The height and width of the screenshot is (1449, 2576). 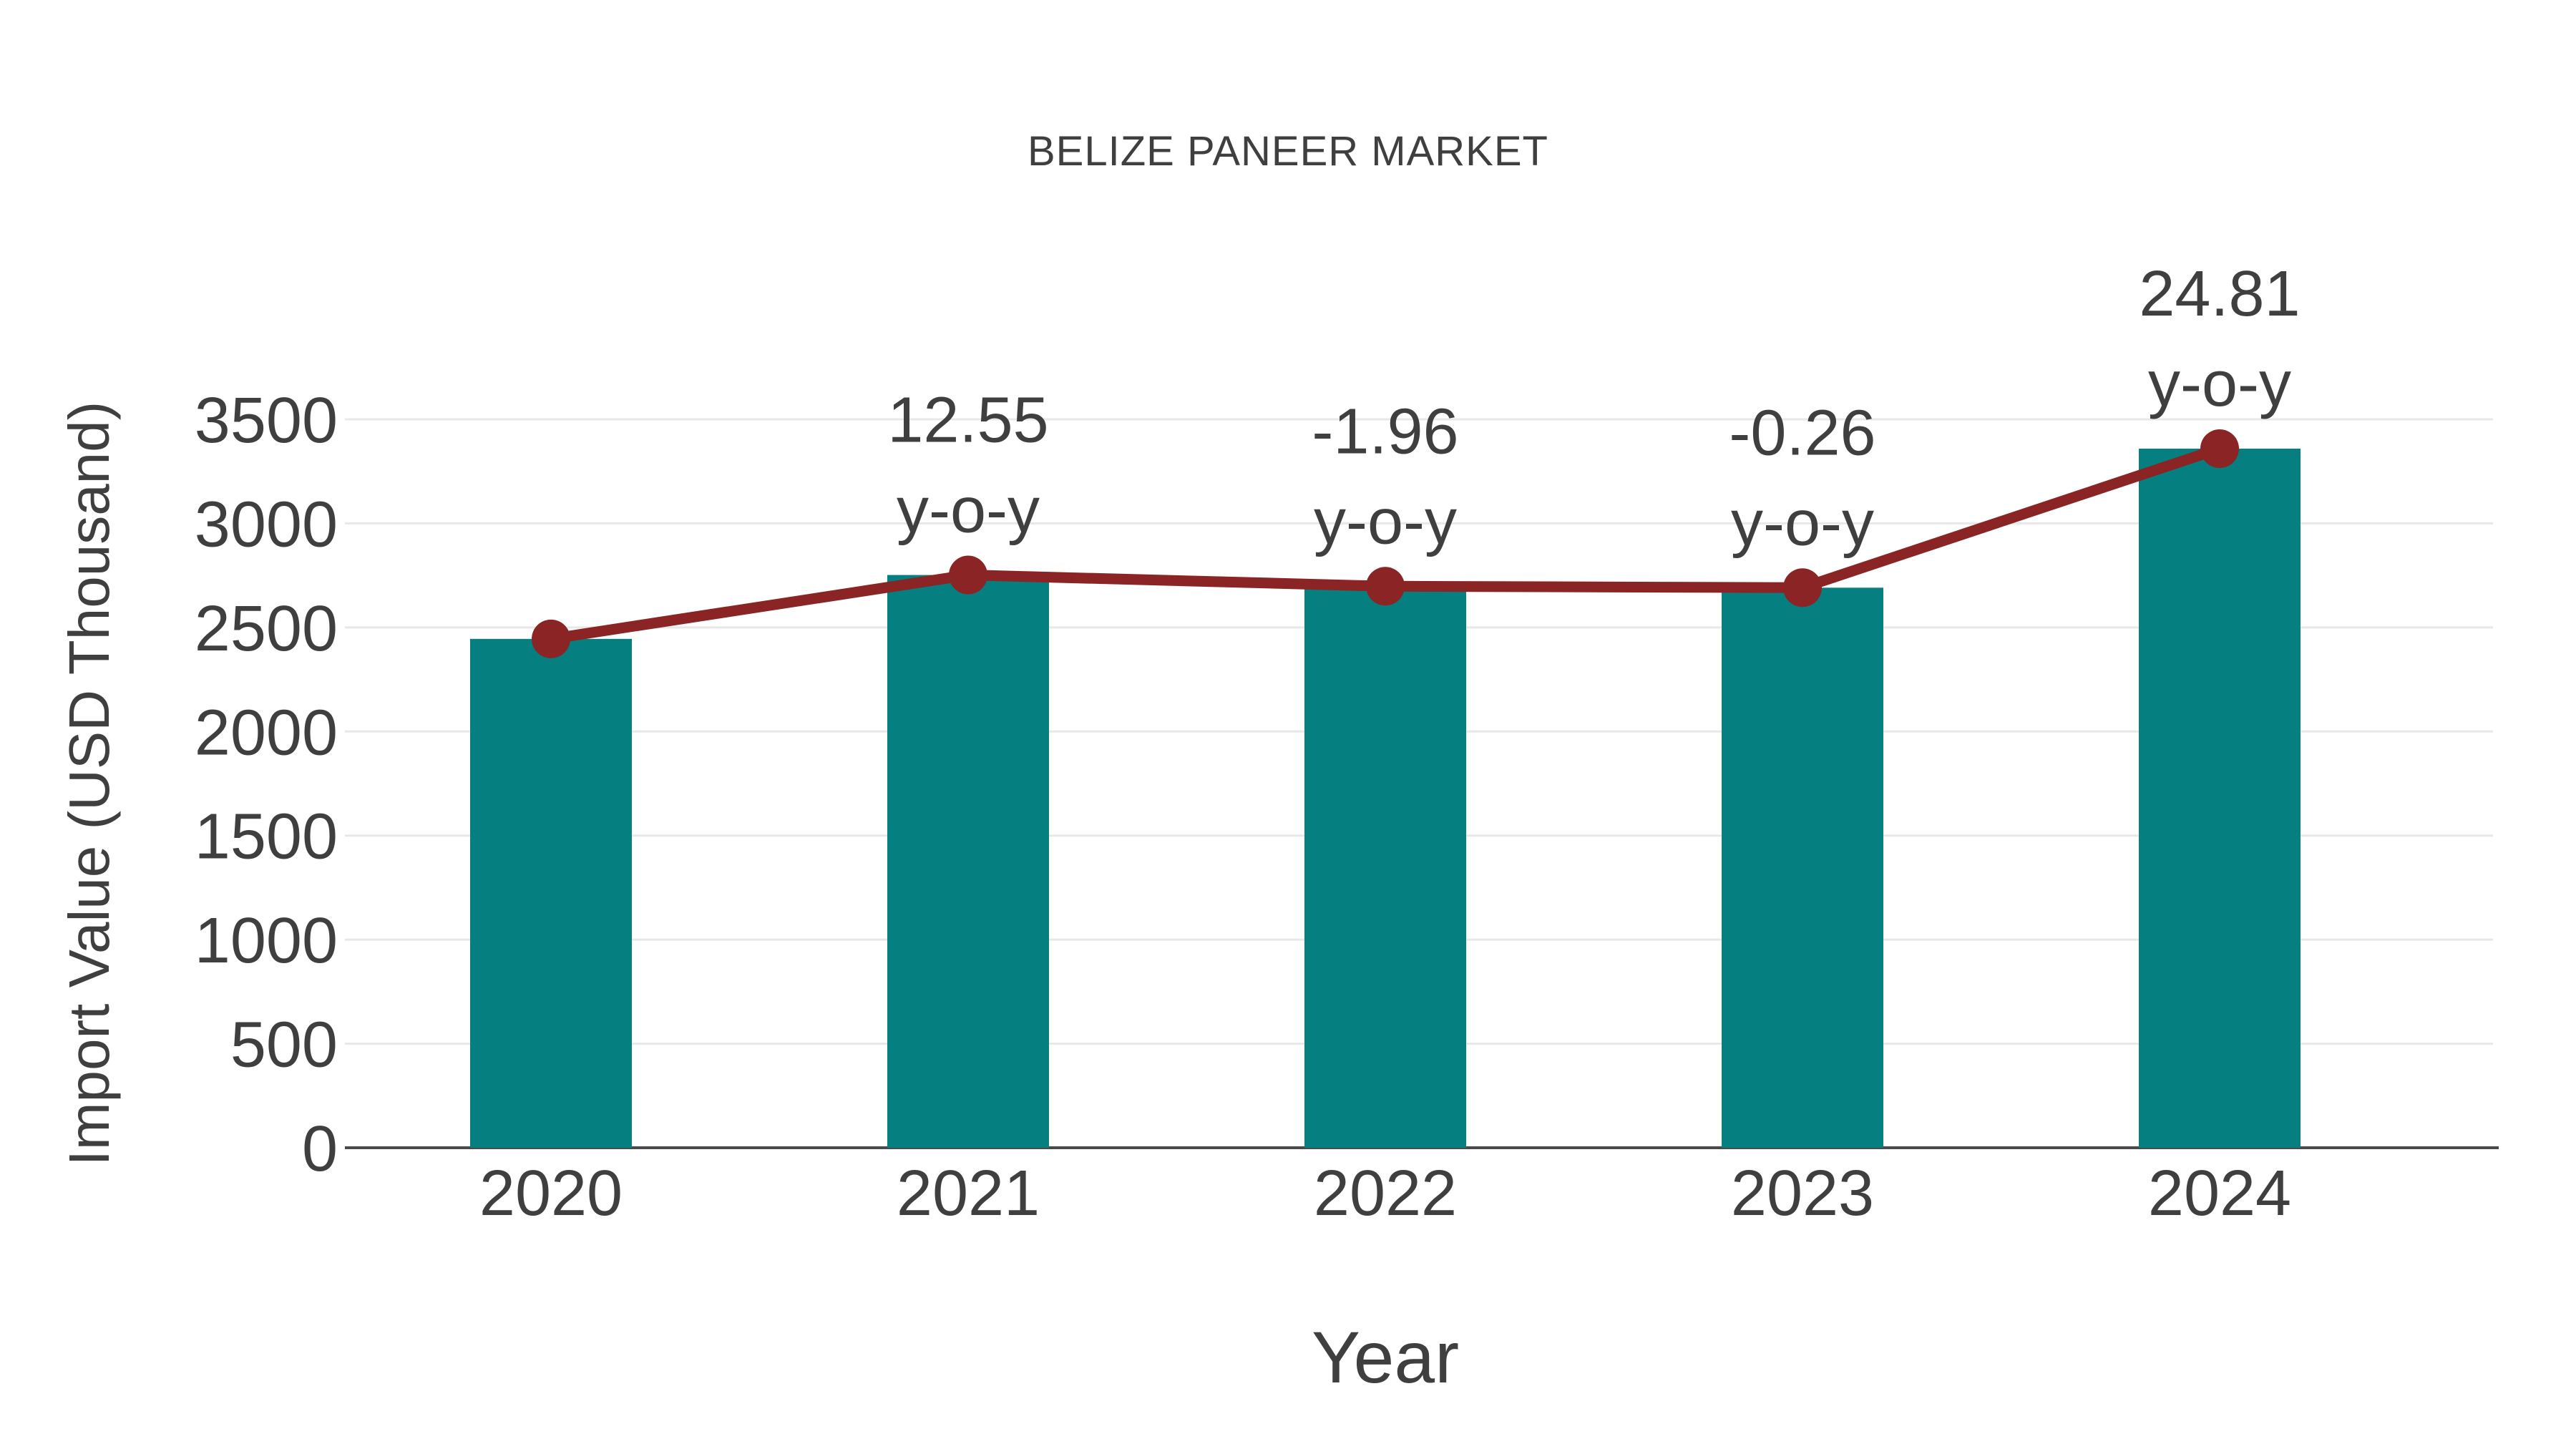 I want to click on y-tick-label-3000: 3000, so click(x=266, y=524).